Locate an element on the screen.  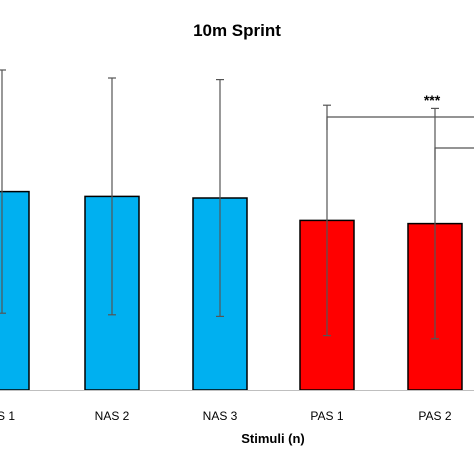
x-tick-label: NAS 2 is located at coordinates (112, 416).